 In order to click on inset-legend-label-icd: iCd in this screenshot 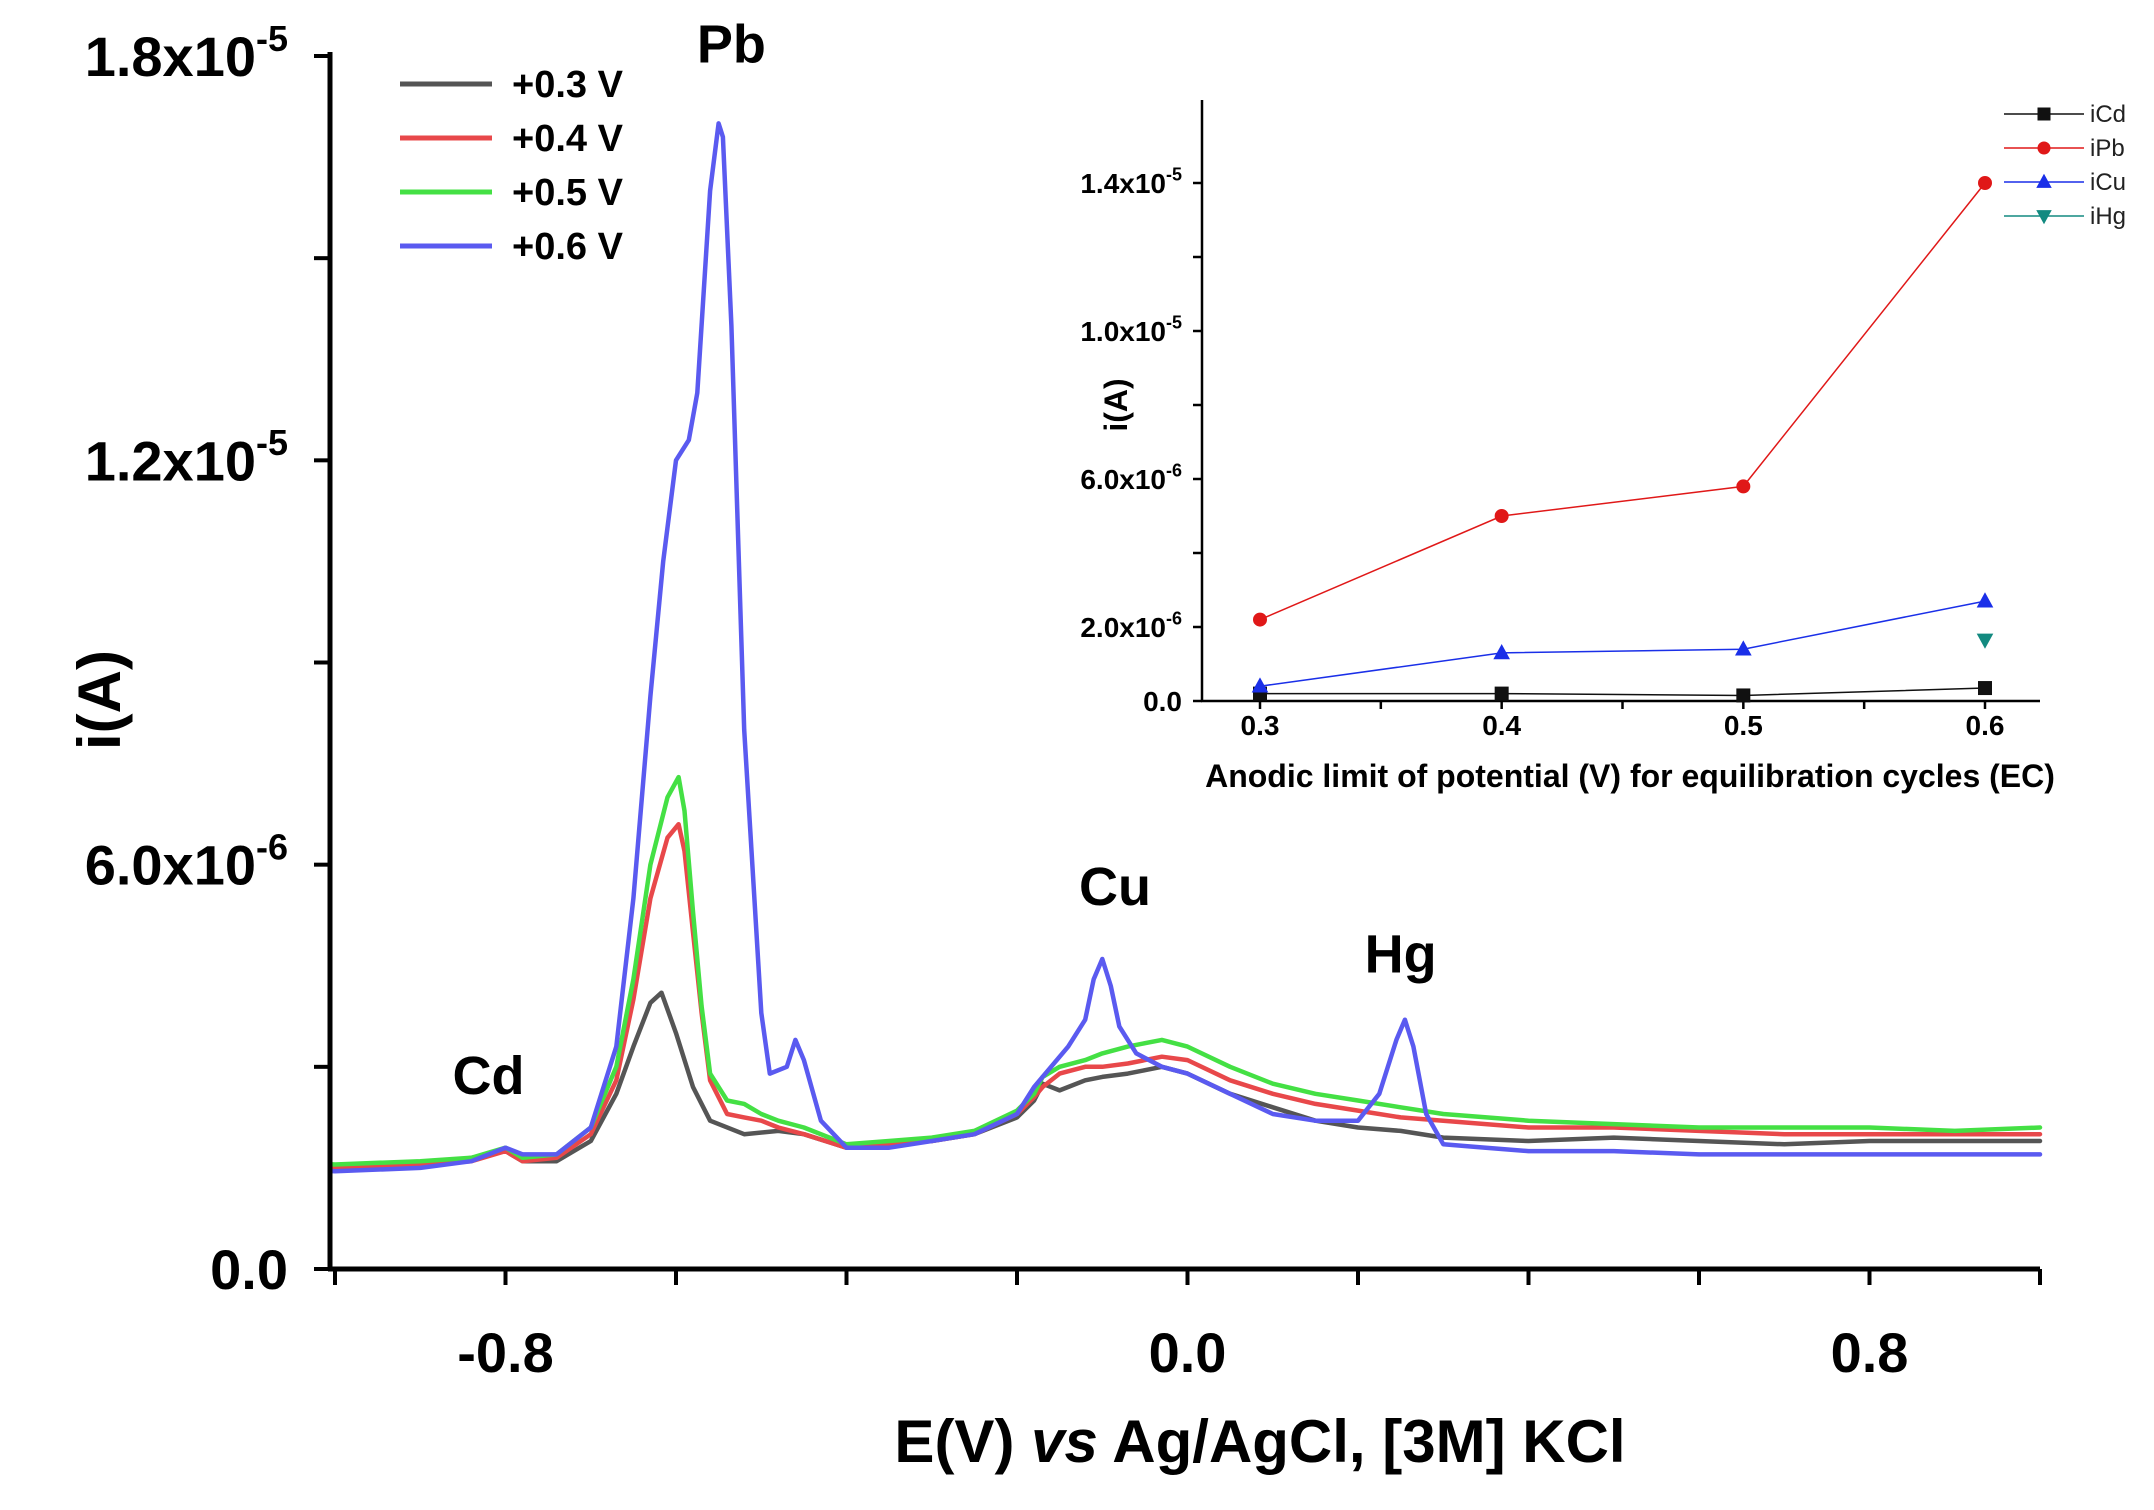, I will do `click(2108, 114)`.